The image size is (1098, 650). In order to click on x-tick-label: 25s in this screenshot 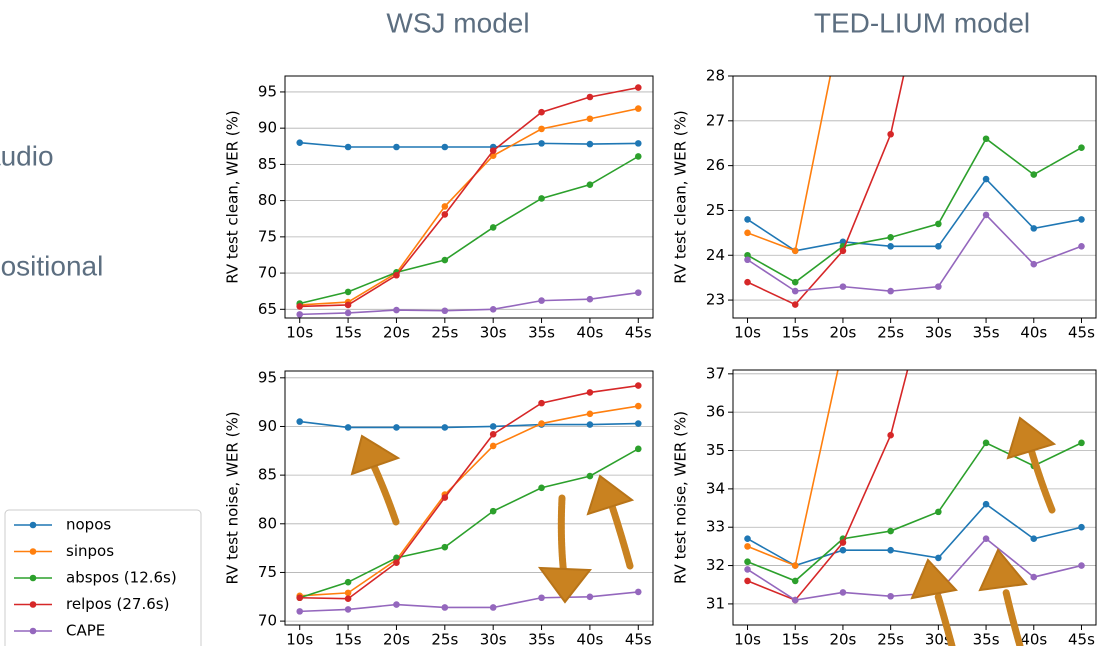, I will do `click(890, 639)`.